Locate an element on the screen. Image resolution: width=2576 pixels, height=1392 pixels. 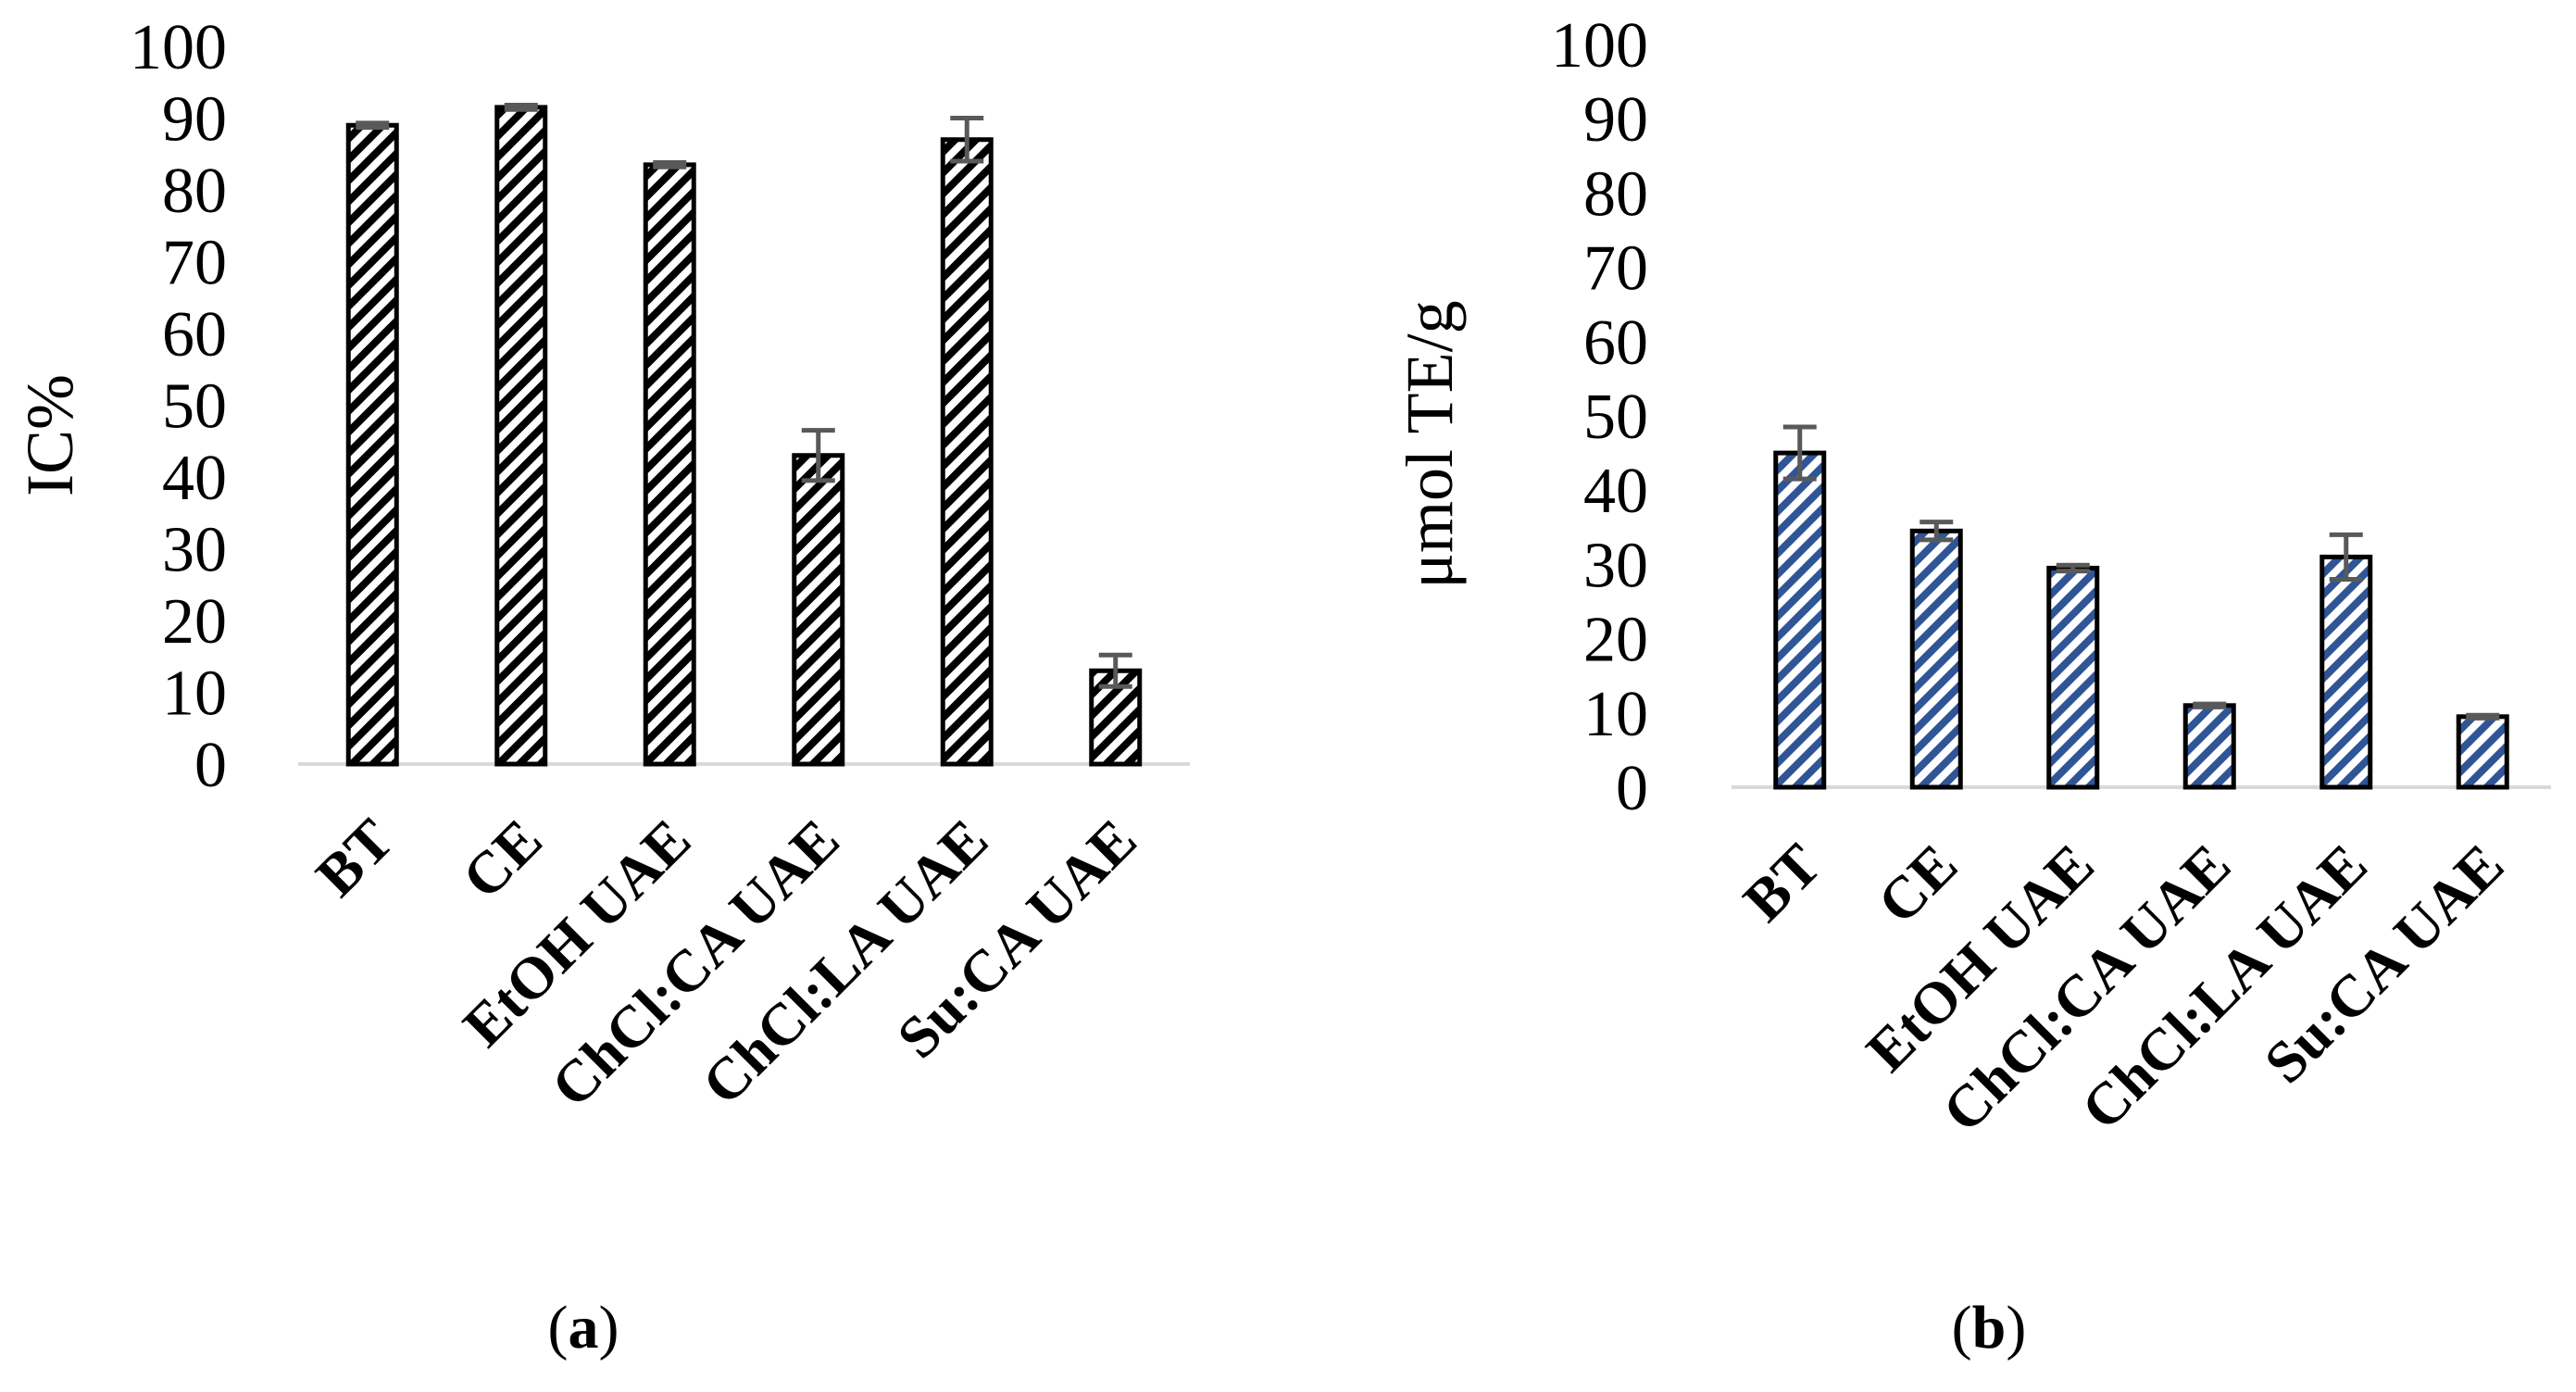
panel-label: (a) is located at coordinates (583, 1327).